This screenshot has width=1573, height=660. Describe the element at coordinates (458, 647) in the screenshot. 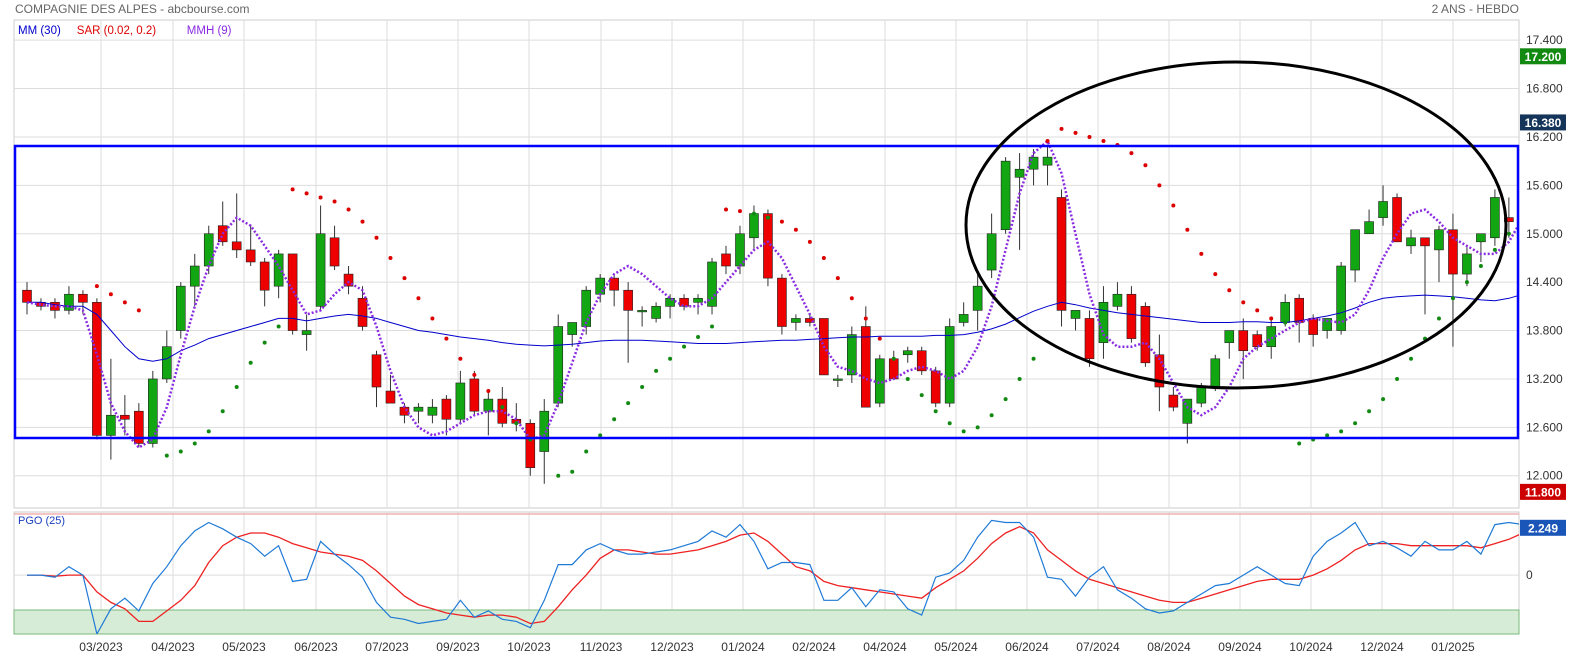

I see `x-tick-label: 09/2023` at that location.